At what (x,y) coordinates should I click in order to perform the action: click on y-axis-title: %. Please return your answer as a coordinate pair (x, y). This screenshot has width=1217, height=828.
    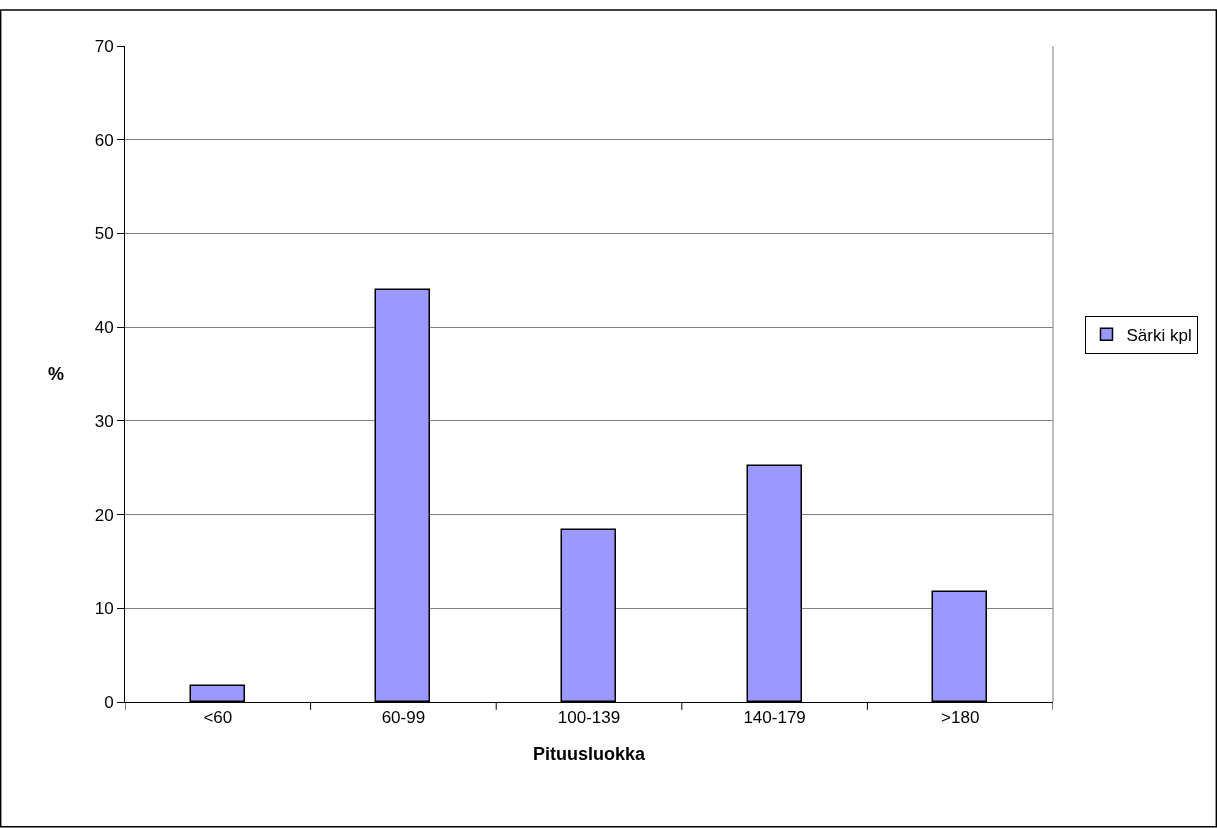
    Looking at the image, I should click on (56, 374).